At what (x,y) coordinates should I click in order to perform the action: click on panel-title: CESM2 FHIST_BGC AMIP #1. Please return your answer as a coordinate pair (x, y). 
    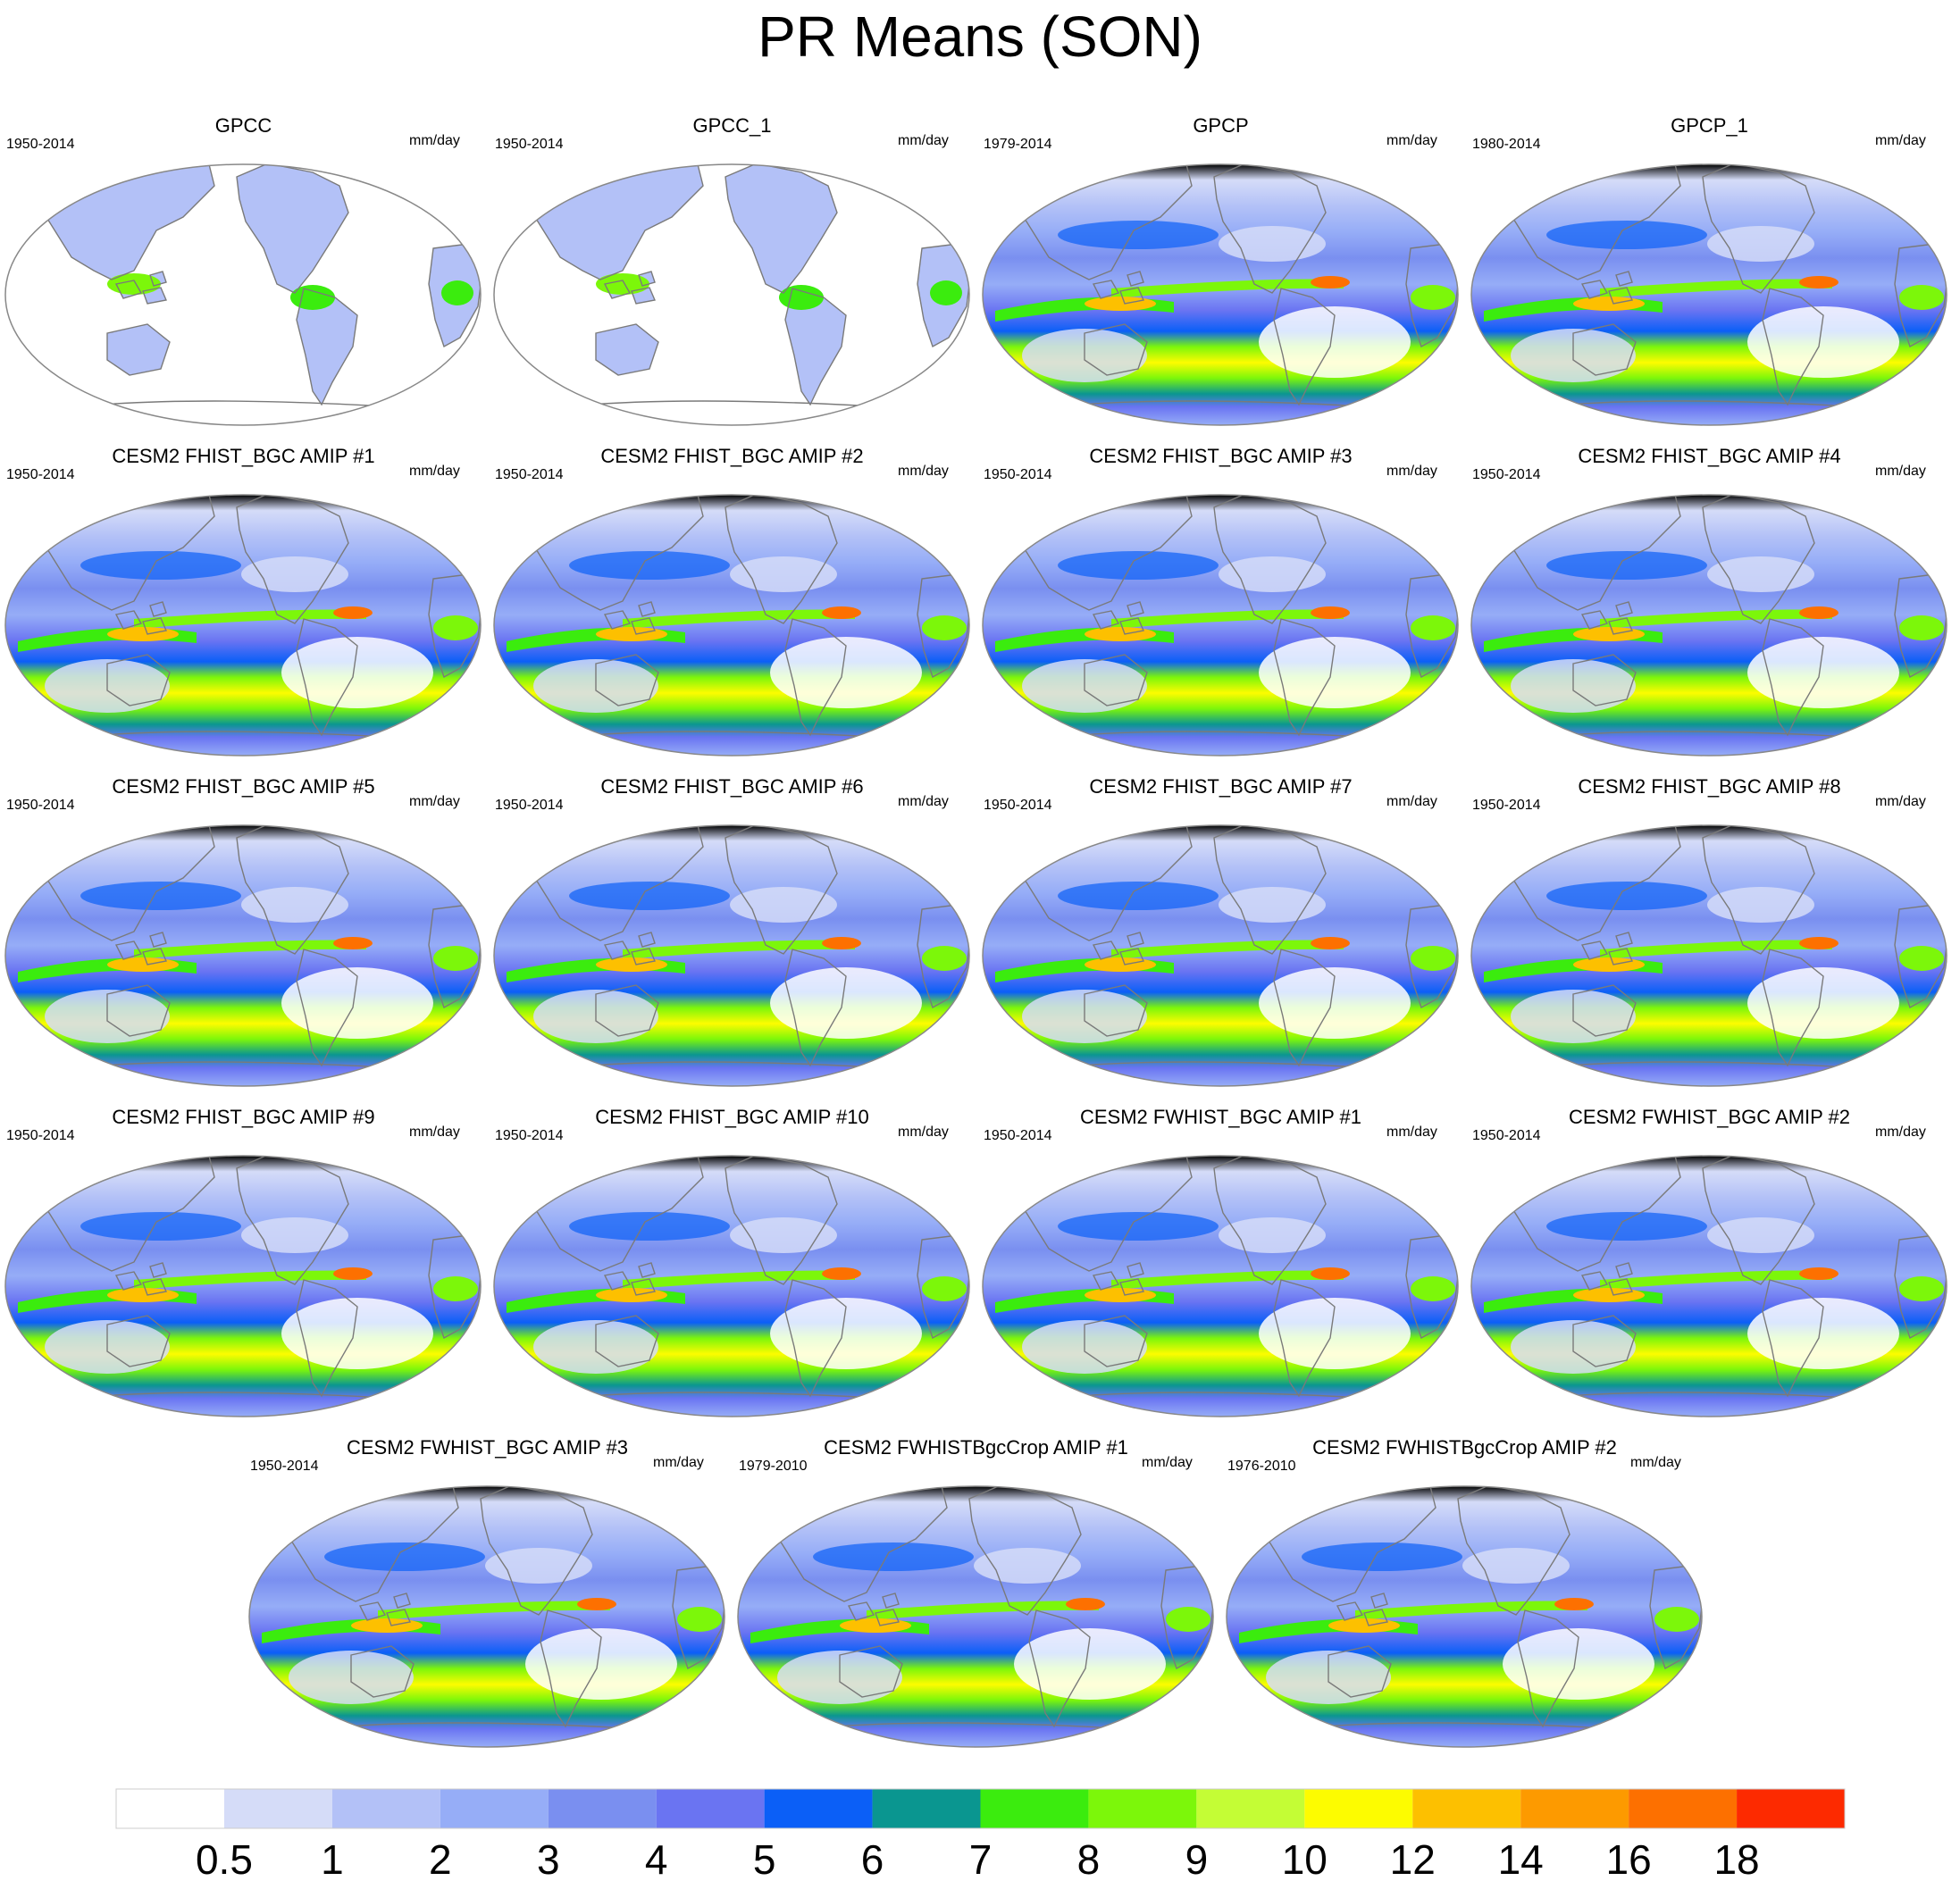
    Looking at the image, I should click on (244, 456).